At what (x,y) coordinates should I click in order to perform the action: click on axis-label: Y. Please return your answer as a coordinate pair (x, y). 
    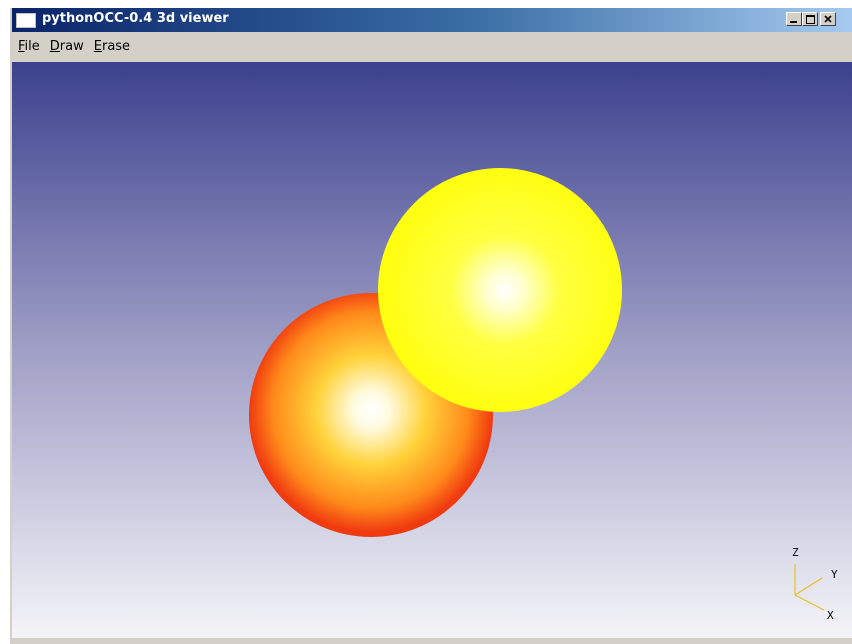
    Looking at the image, I should click on (834, 574).